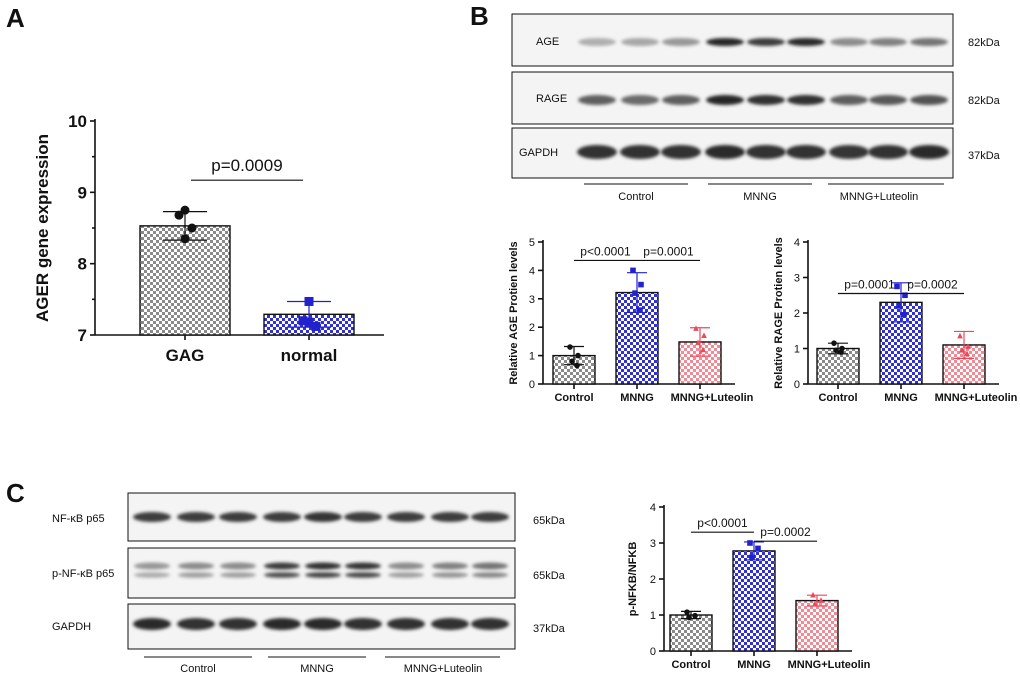 The image size is (1020, 678). Describe the element at coordinates (690, 665) in the screenshot. I see `chart-c-category-label: Control` at that location.